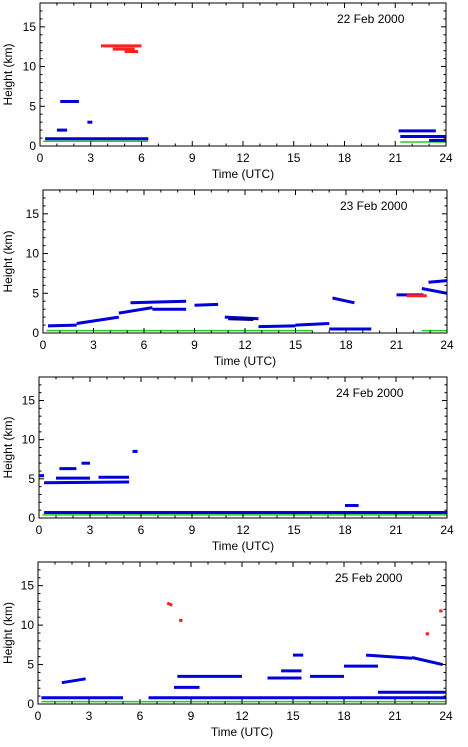 The image size is (468, 747). Describe the element at coordinates (374, 206) in the screenshot. I see `date-label: 23 Feb 2000` at that location.